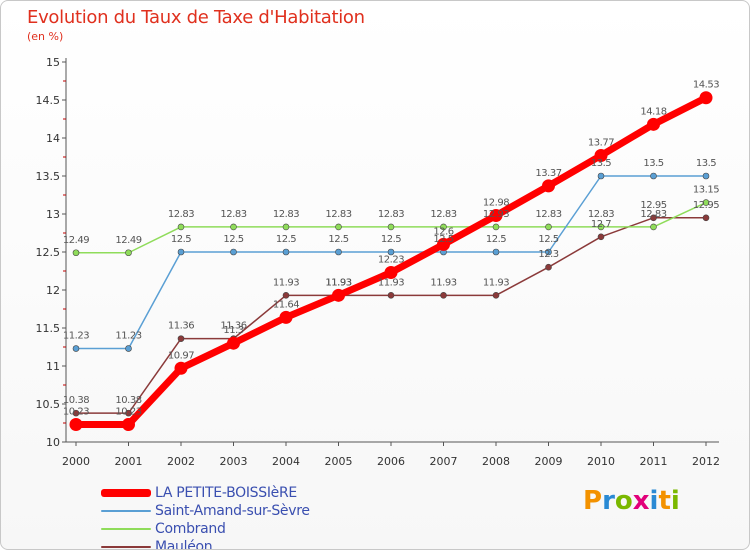 The height and width of the screenshot is (550, 750). I want to click on data-label: 14.53, so click(706, 85).